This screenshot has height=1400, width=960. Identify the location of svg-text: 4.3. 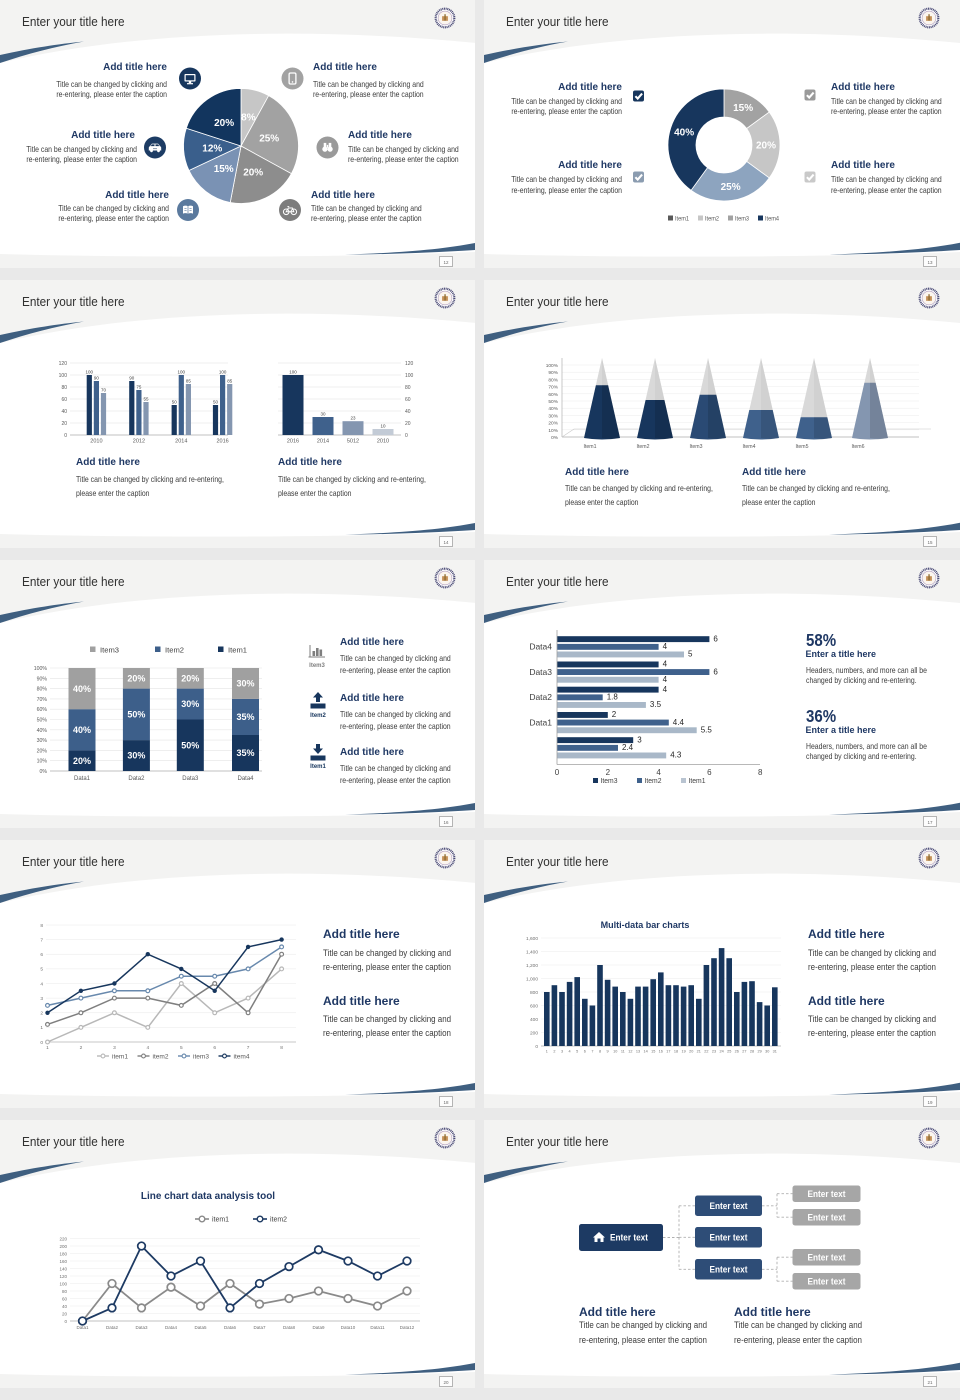
(676, 755).